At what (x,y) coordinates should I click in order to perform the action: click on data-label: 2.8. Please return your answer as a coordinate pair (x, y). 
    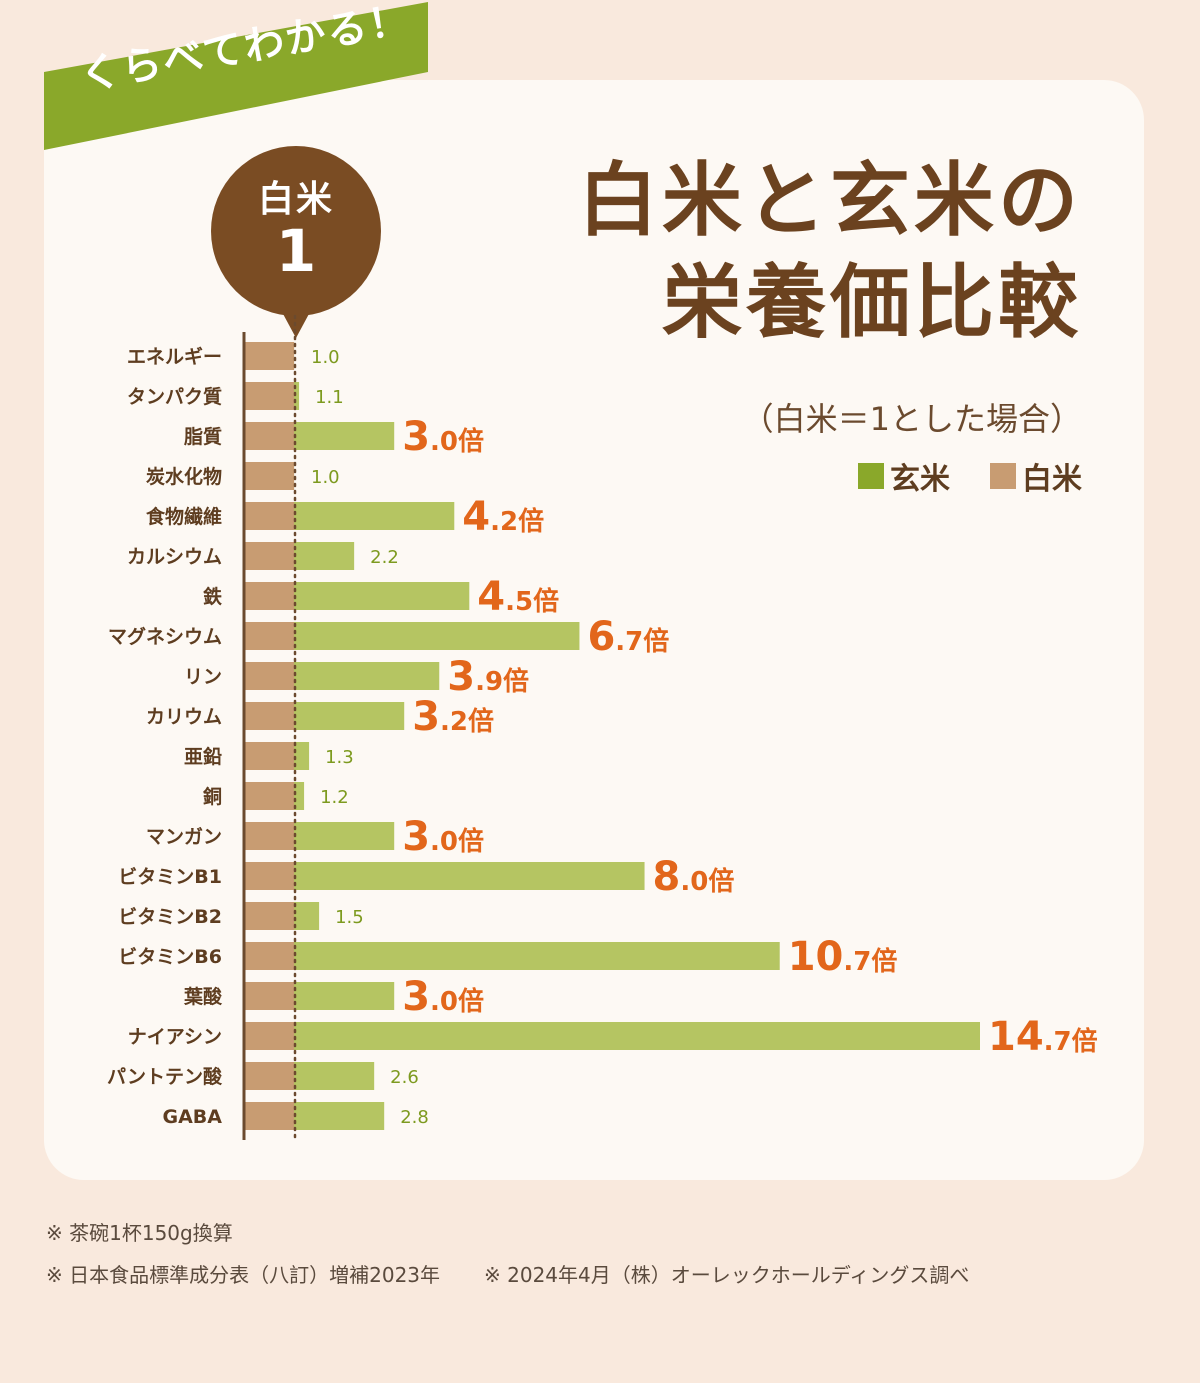
    Looking at the image, I should click on (414, 1117).